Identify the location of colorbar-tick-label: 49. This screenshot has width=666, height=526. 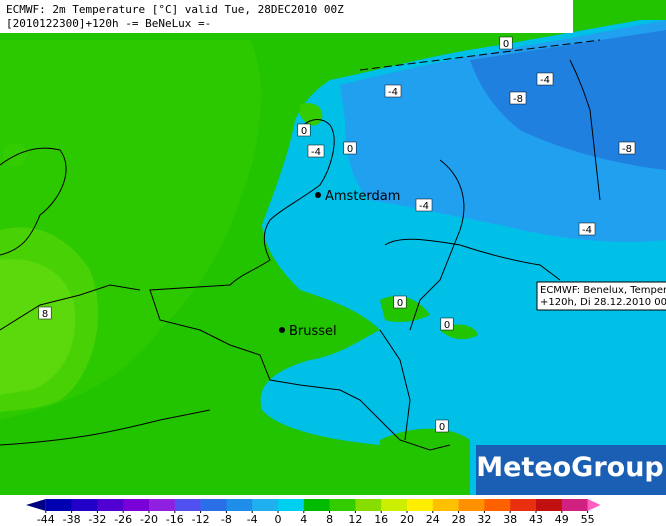
(562, 519).